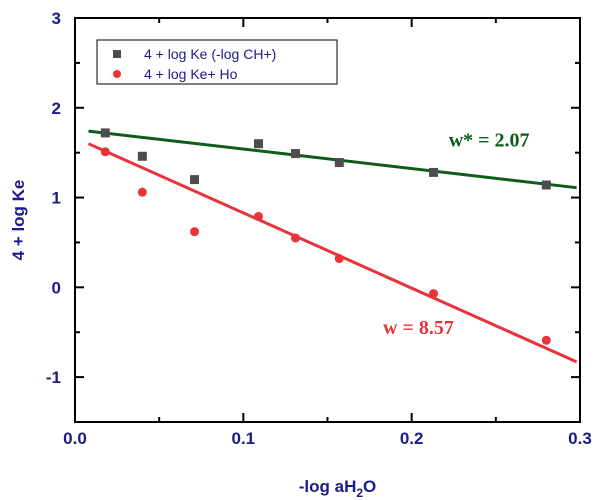  What do you see at coordinates (489, 140) in the screenshot?
I see `annotation-1: w* = 2.07` at bounding box center [489, 140].